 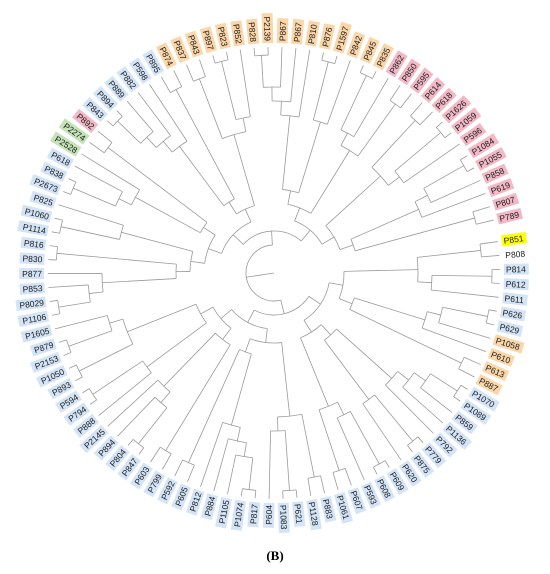 What do you see at coordinates (54, 172) in the screenshot?
I see `leaf-name: P838` at bounding box center [54, 172].